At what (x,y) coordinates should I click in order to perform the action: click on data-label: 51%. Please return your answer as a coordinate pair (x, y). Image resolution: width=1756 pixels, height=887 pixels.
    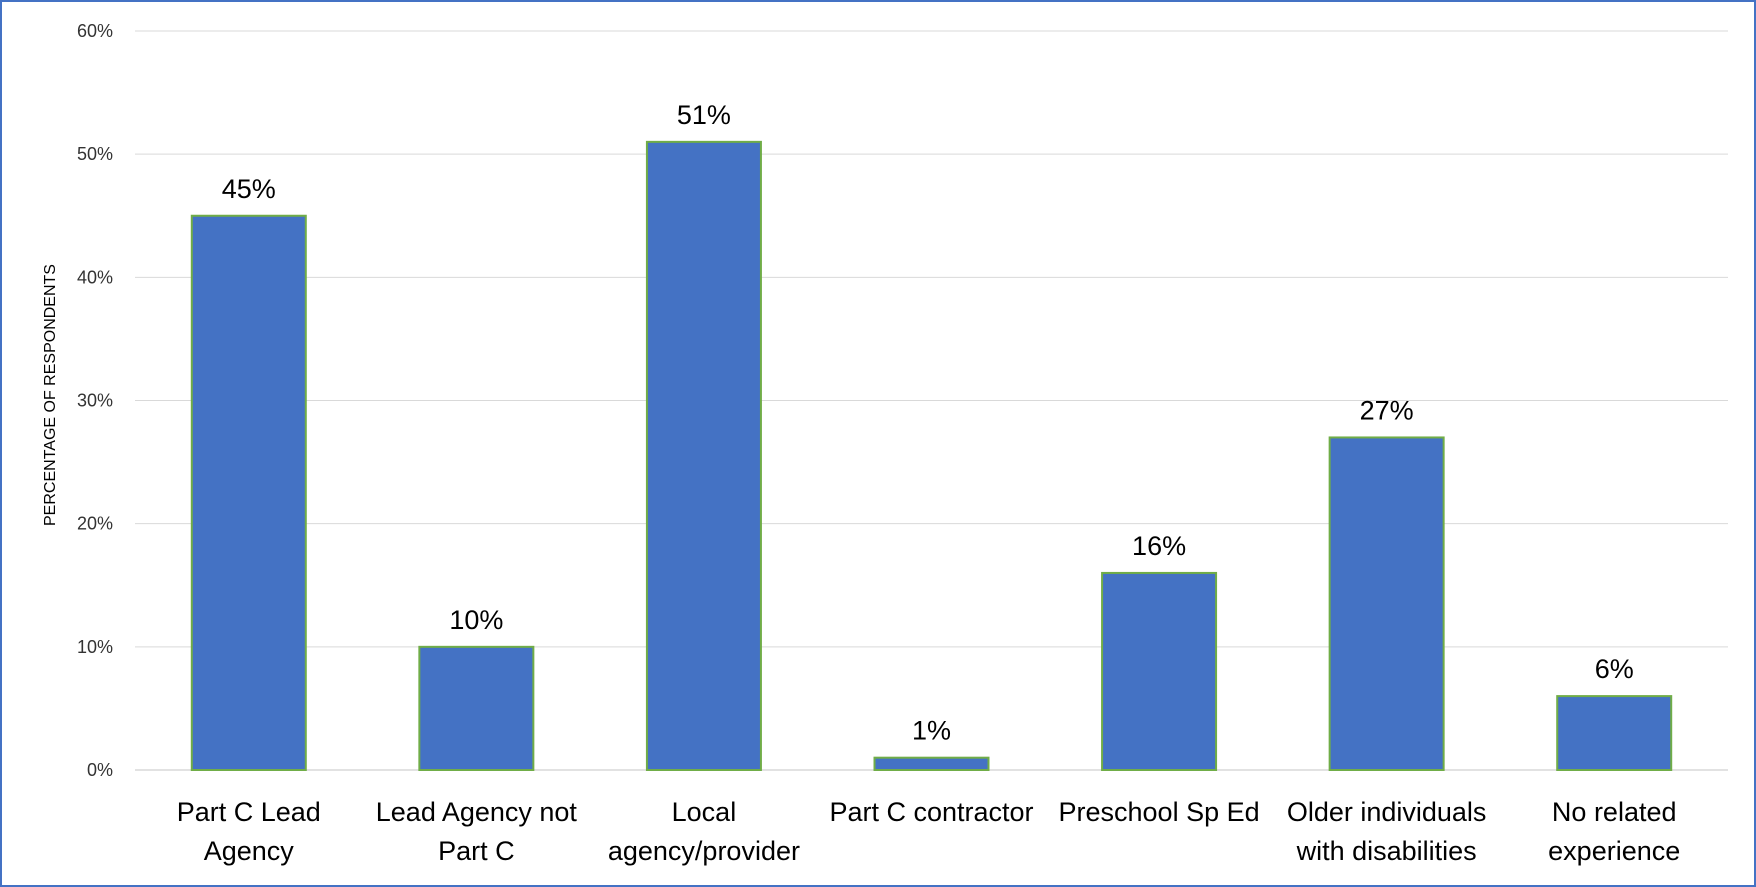
    Looking at the image, I should click on (704, 115).